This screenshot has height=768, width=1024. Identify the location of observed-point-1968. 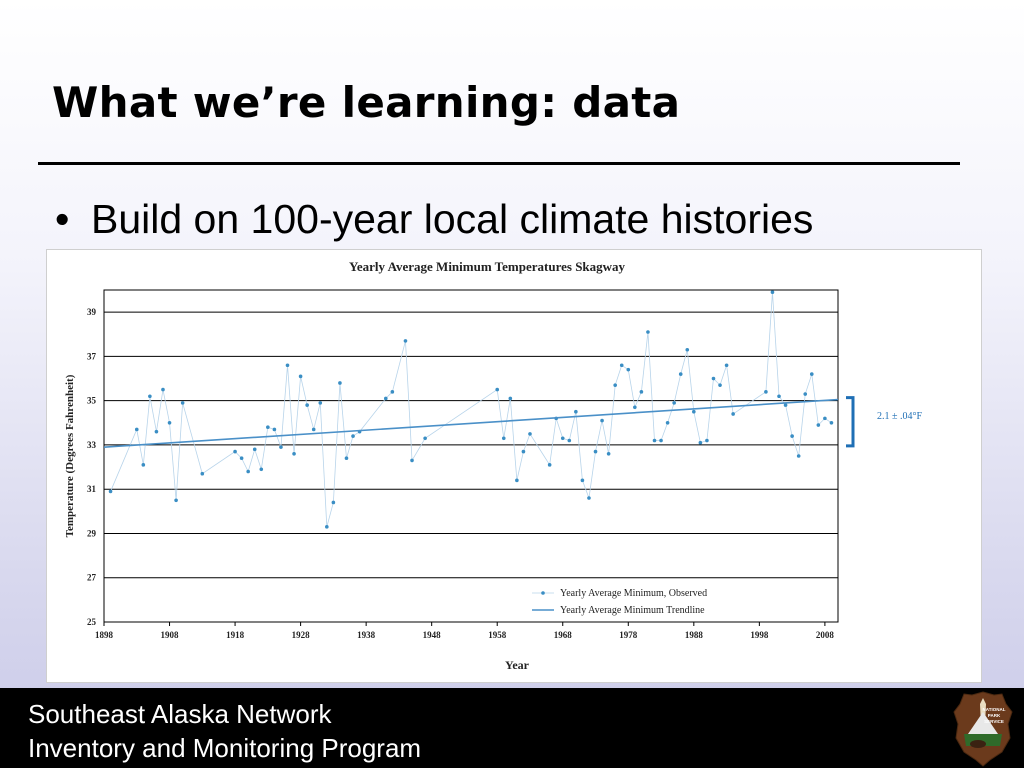
(562, 438).